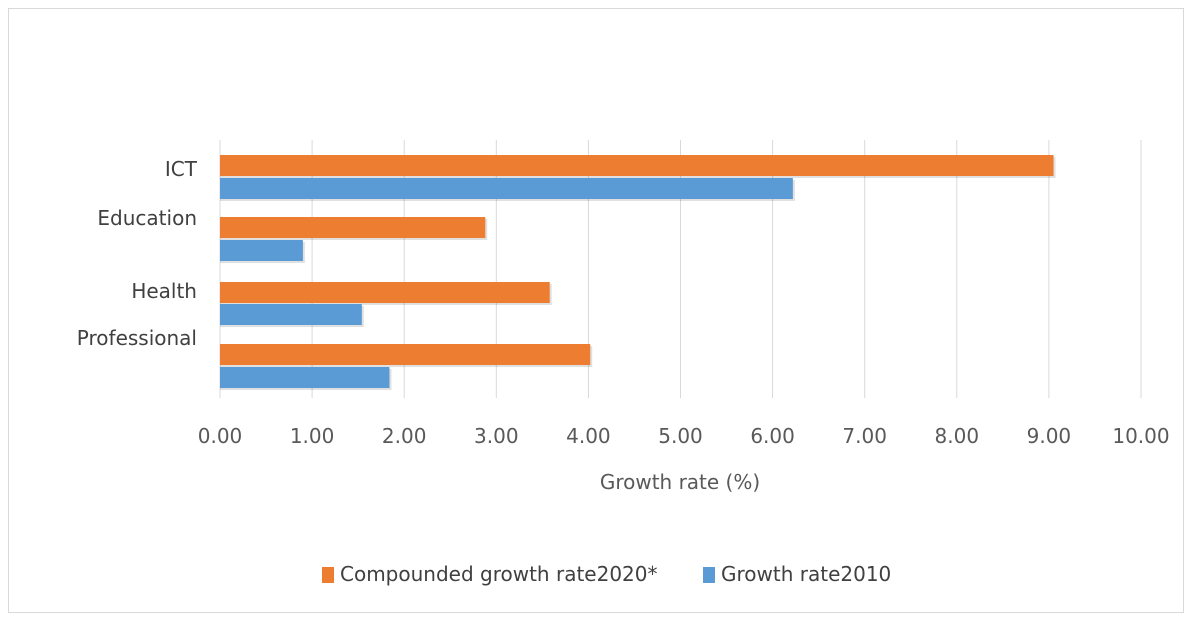 Image resolution: width=1192 pixels, height=621 pixels. What do you see at coordinates (506, 188) in the screenshot?
I see `bar-growth-2010-ict` at bounding box center [506, 188].